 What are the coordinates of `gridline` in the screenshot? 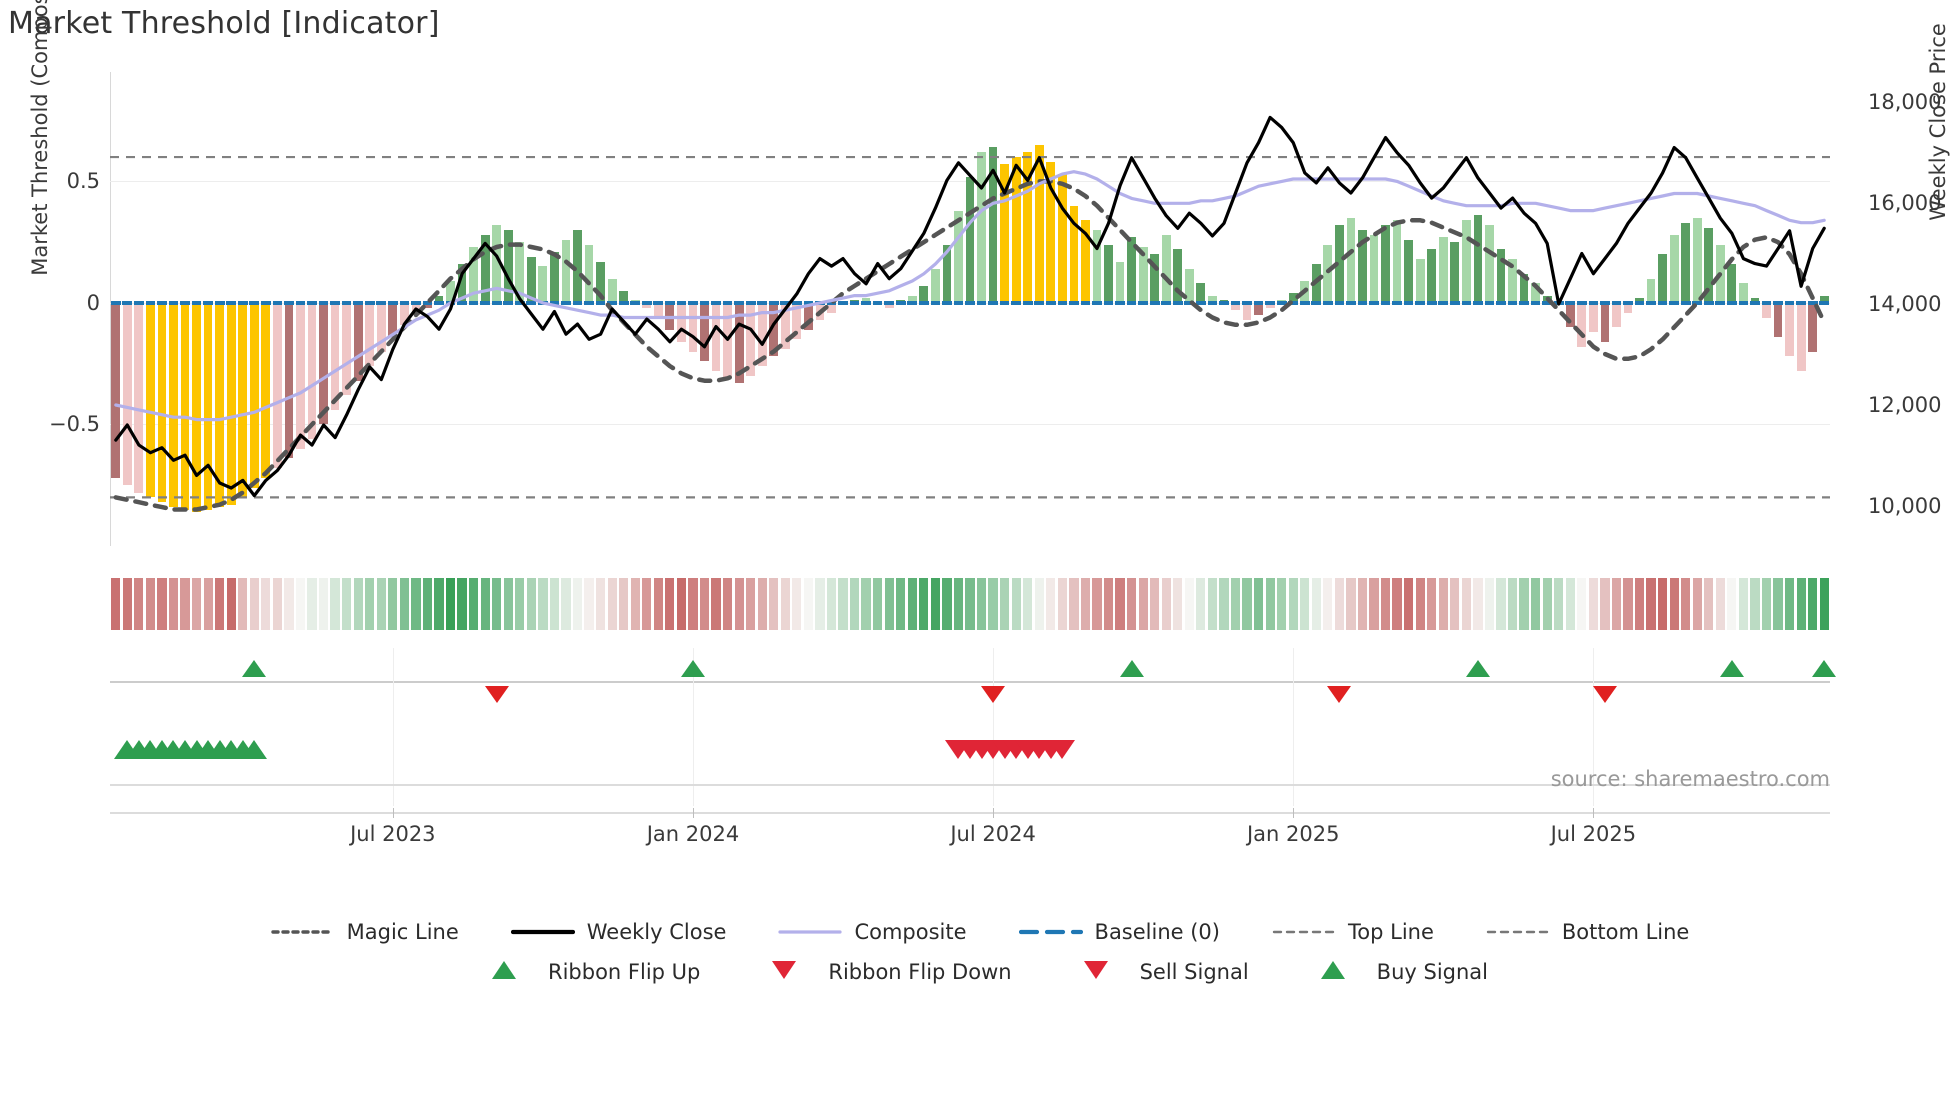 It's located at (970, 425).